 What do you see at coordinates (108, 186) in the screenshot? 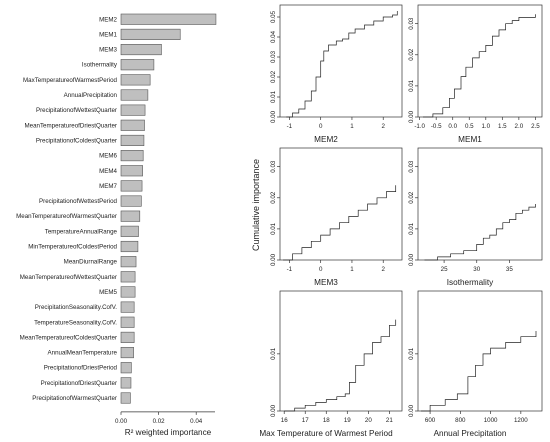
I see `category-label: MEM7` at bounding box center [108, 186].